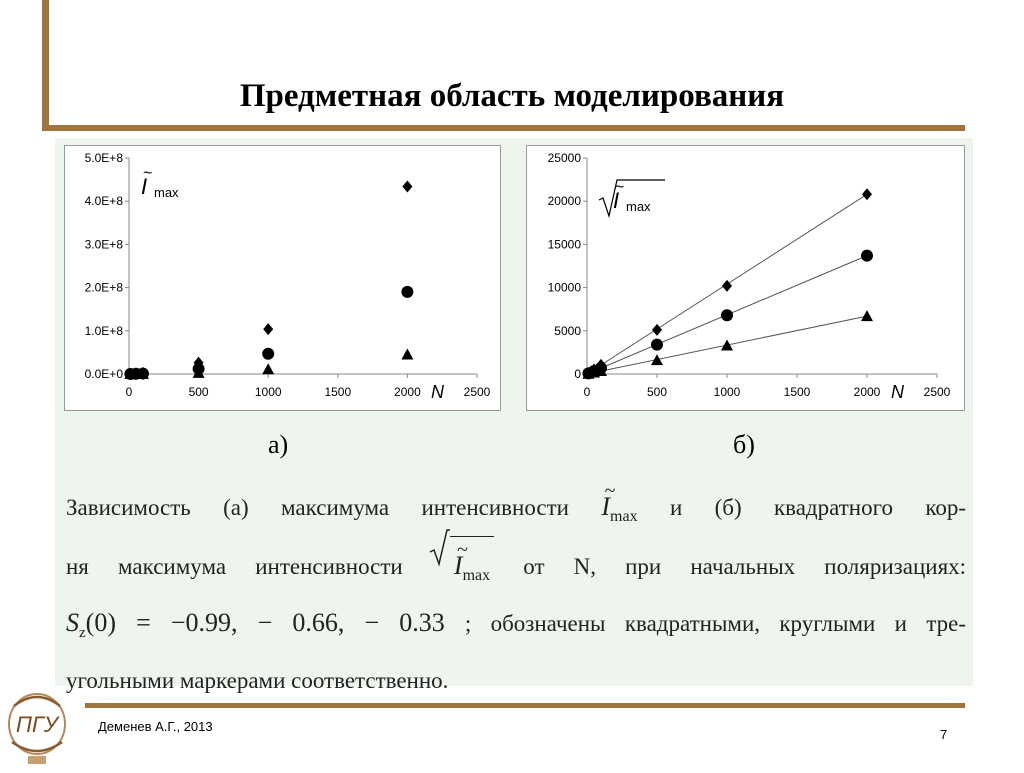  I want to click on frame-left-bar, so click(45, 65).